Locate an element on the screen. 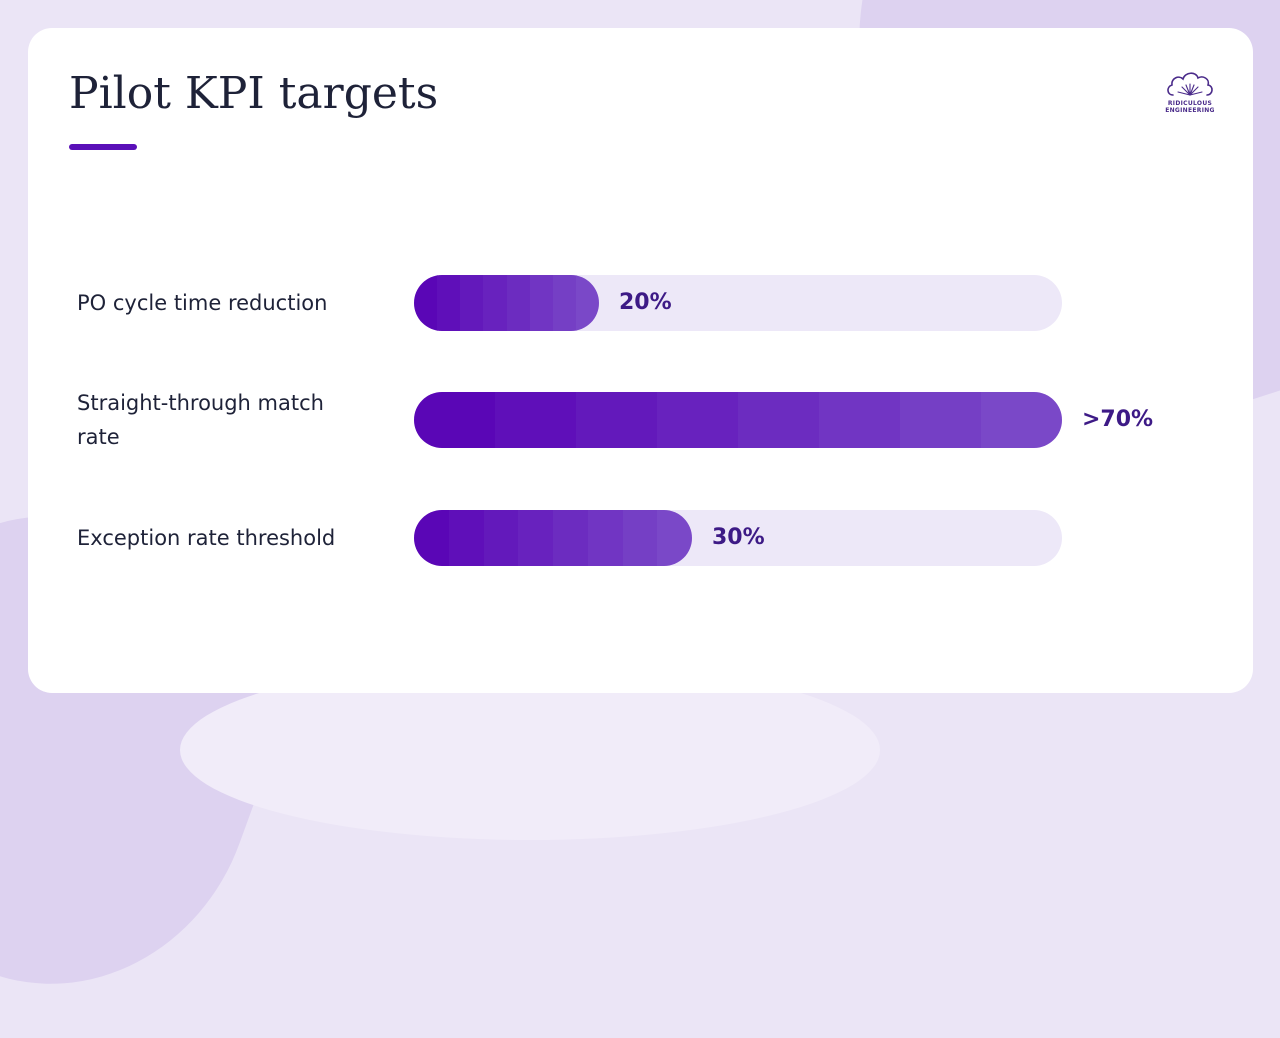 This screenshot has width=1280, height=1038. kpi-value-label: 30% is located at coordinates (738, 537).